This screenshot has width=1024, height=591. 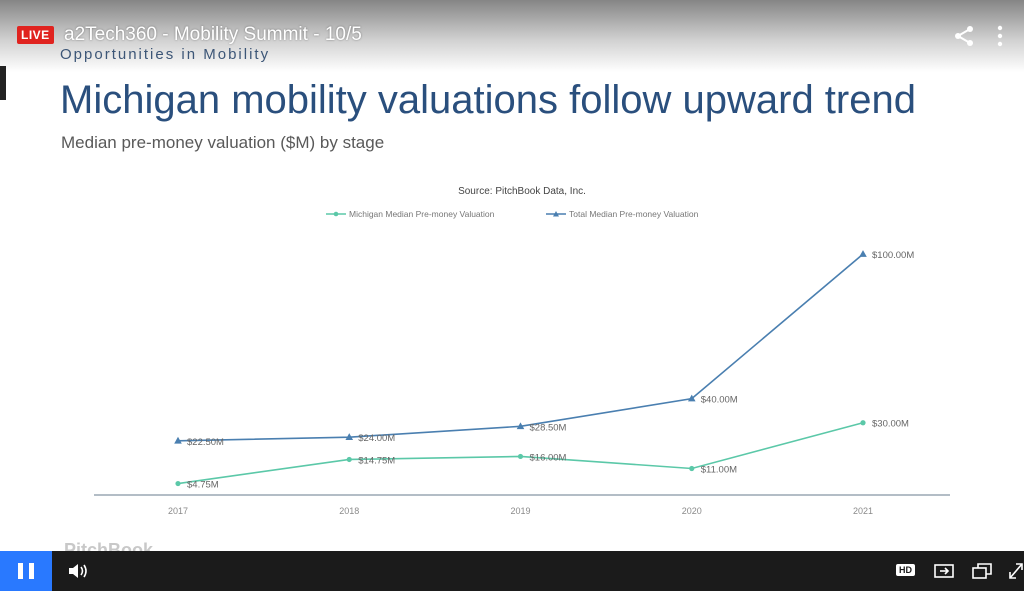 What do you see at coordinates (719, 470) in the screenshot?
I see `data-label: $11.00M` at bounding box center [719, 470].